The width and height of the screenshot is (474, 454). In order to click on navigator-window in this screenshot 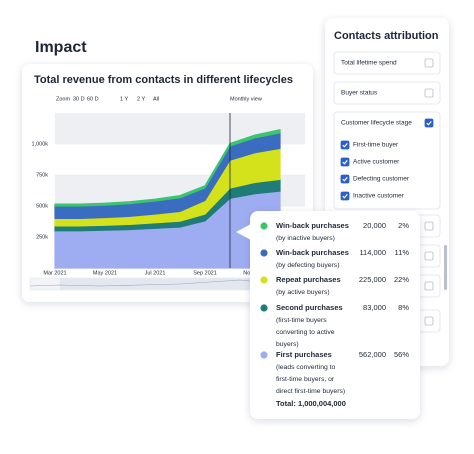, I will do `click(165, 284)`.